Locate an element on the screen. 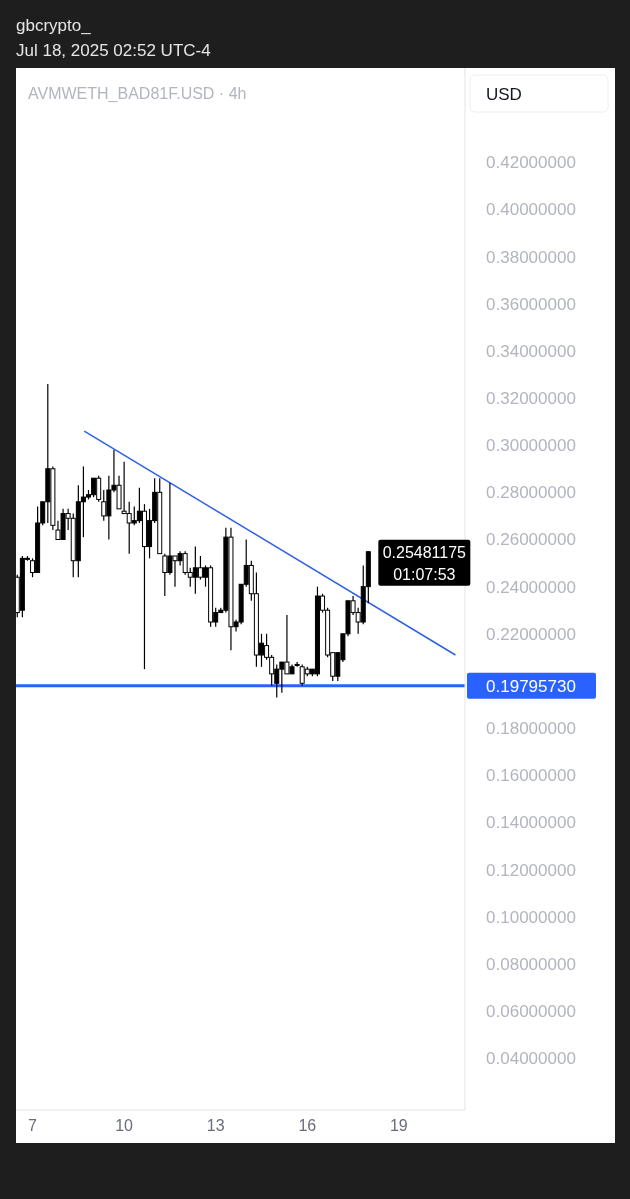 Image resolution: width=630 pixels, height=1199 pixels. x-tick-label: 16 is located at coordinates (307, 1125).